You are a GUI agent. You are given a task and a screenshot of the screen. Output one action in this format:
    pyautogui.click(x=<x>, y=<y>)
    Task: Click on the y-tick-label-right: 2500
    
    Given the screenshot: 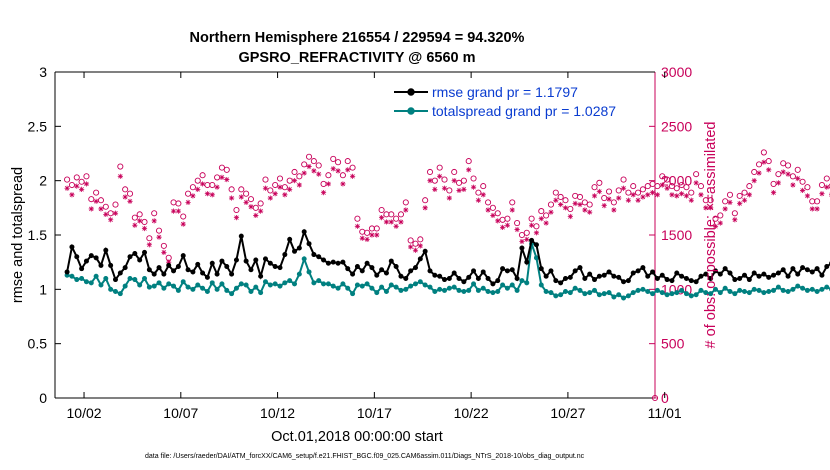 What is the action you would take?
    pyautogui.click(x=676, y=126)
    